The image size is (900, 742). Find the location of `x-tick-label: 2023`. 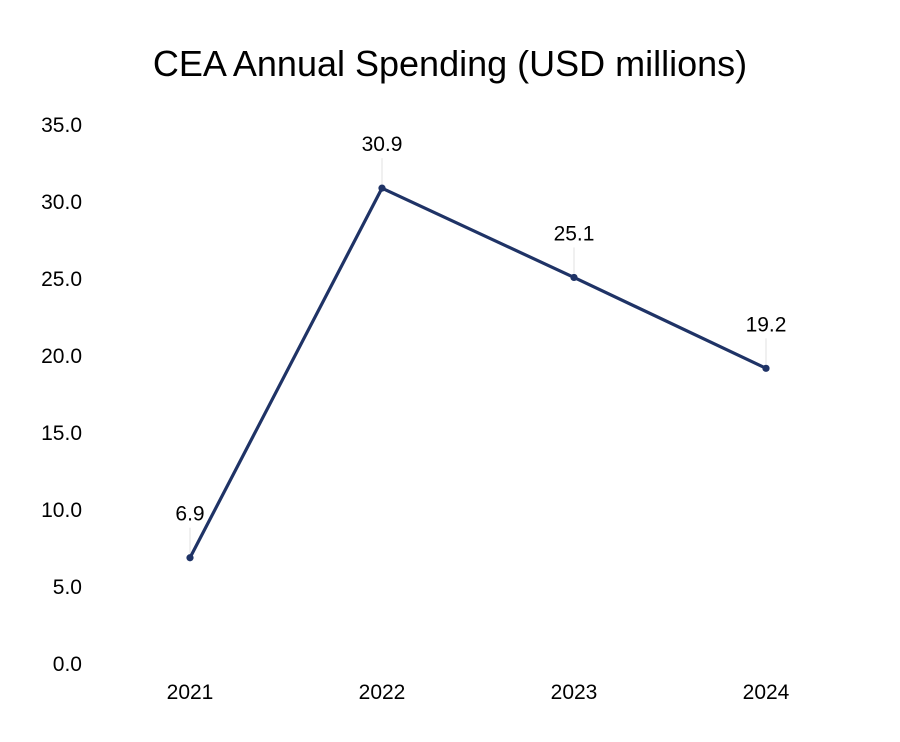

x-tick-label: 2023 is located at coordinates (574, 692).